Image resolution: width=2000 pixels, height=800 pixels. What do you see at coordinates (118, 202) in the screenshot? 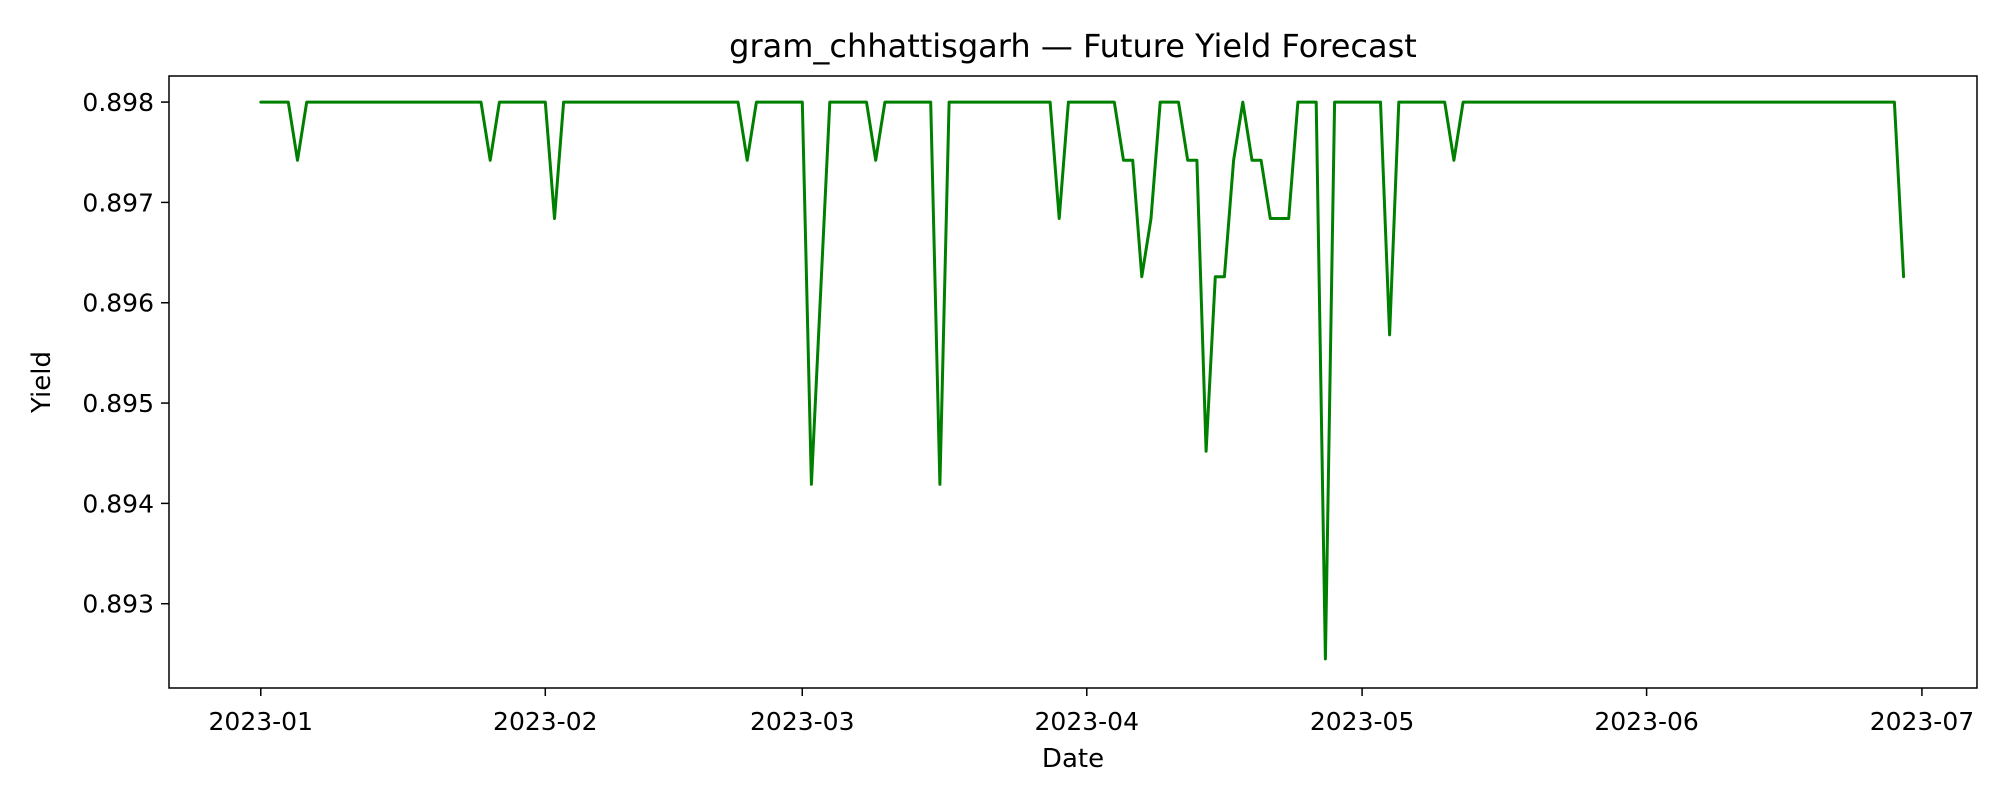
I see `y-tick-label: 0.897` at bounding box center [118, 202].